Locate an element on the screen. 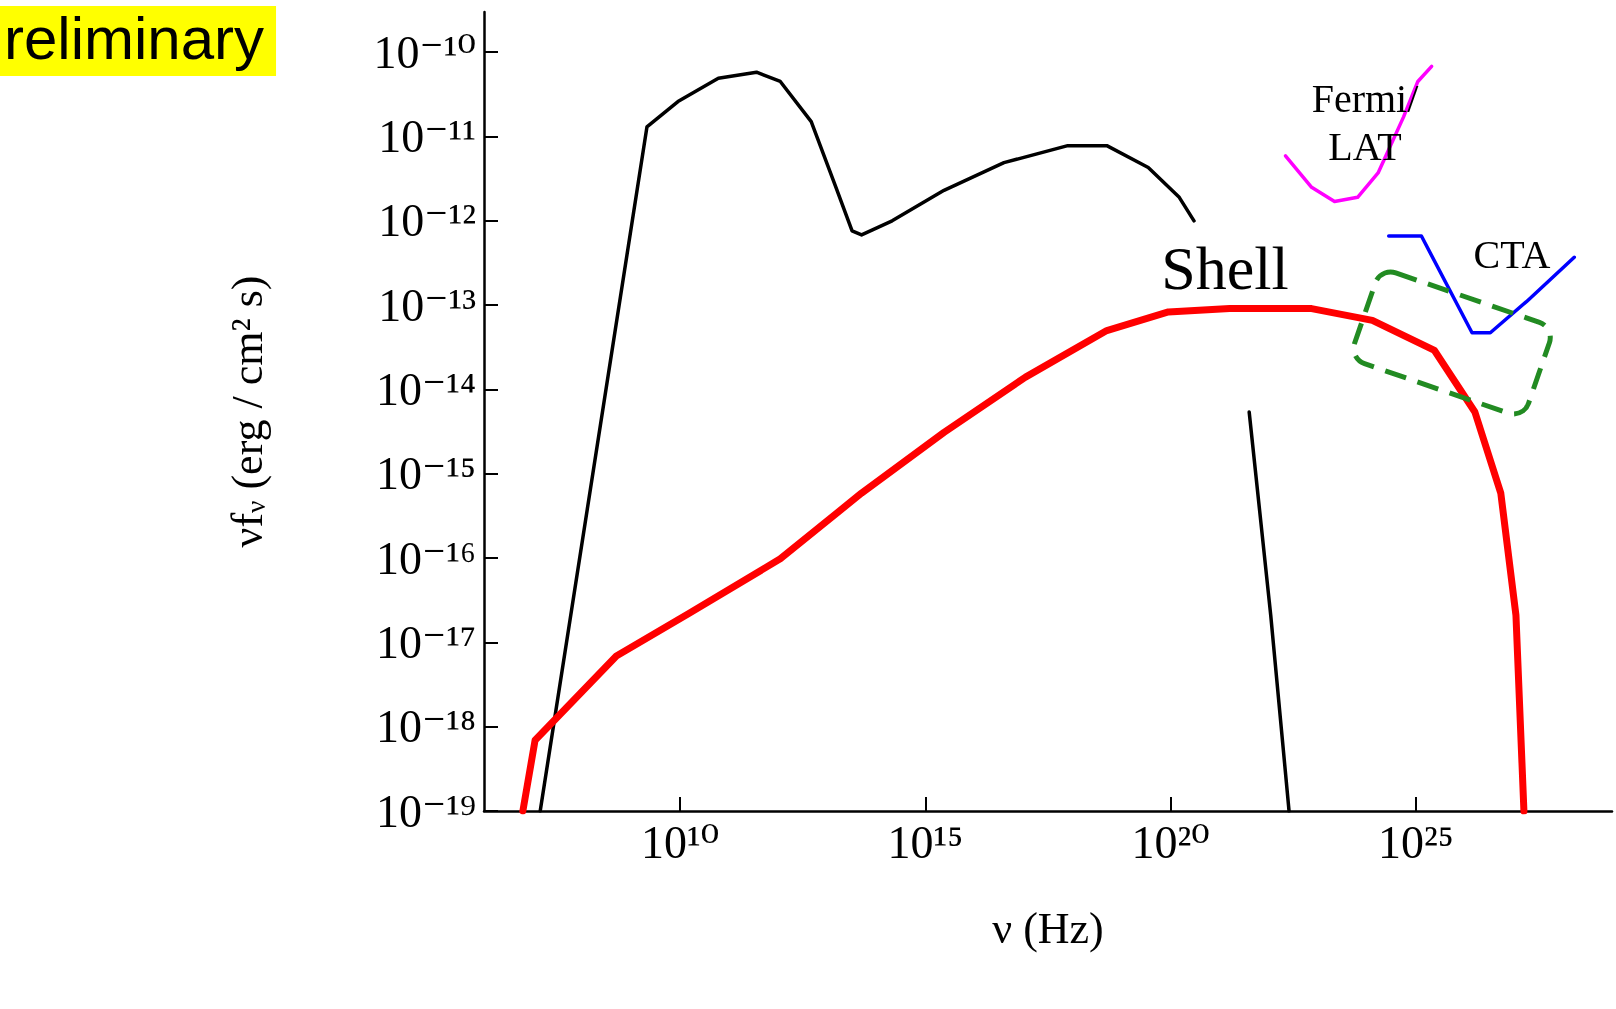 The image size is (1616, 1009). y-tick-label: 10⁻¹⁴ is located at coordinates (425, 389).